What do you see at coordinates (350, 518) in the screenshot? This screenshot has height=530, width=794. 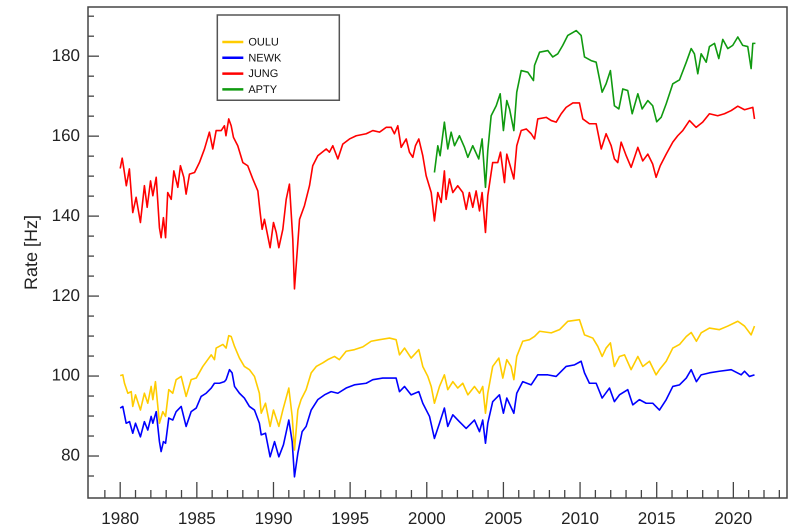 I see `x-tick-label: 1995` at bounding box center [350, 518].